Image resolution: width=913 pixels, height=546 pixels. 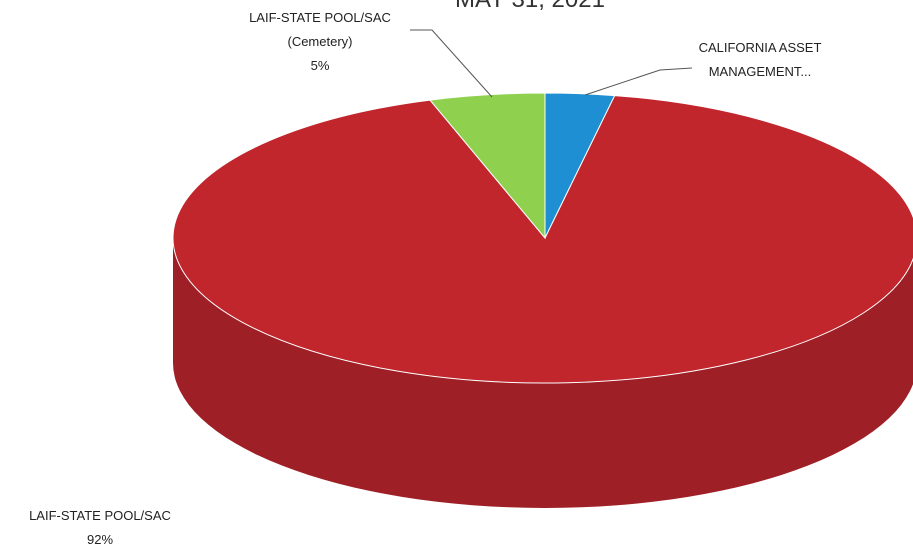 What do you see at coordinates (320, 29) in the screenshot?
I see `category-label: LAIF-STATE POOL/SAC (Cemetery)` at bounding box center [320, 29].